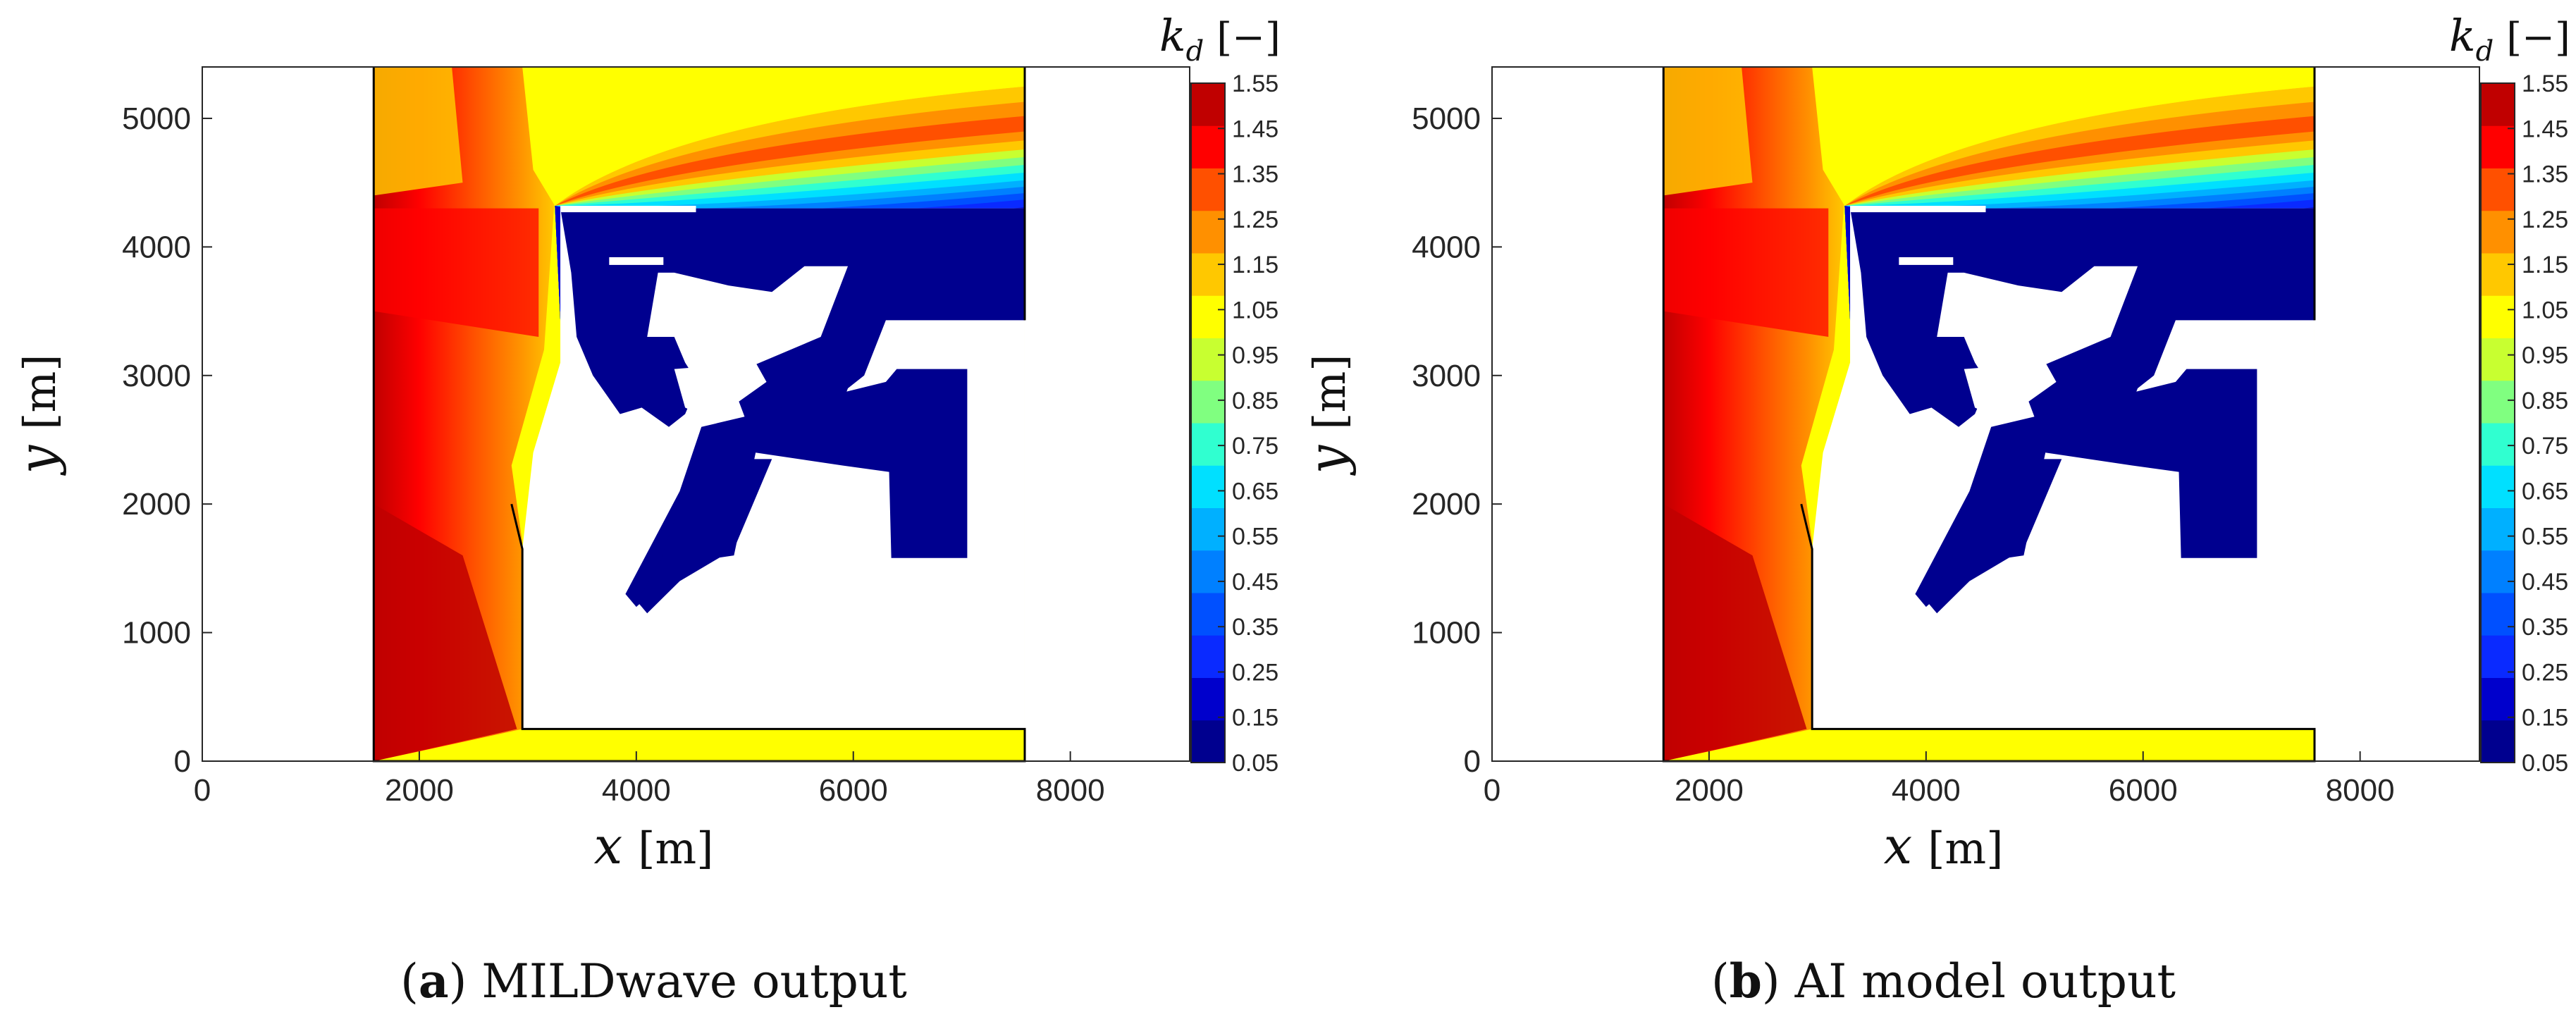 The image size is (2576, 1036). I want to click on colorbar-tick-label: 0.05, so click(2545, 763).